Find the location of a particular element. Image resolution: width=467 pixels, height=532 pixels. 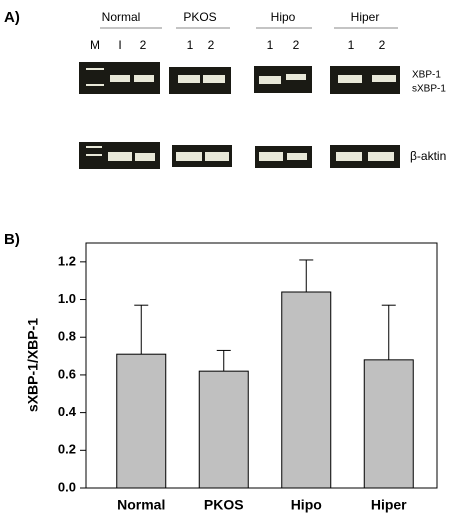

panel-label: A) is located at coordinates (12, 17).